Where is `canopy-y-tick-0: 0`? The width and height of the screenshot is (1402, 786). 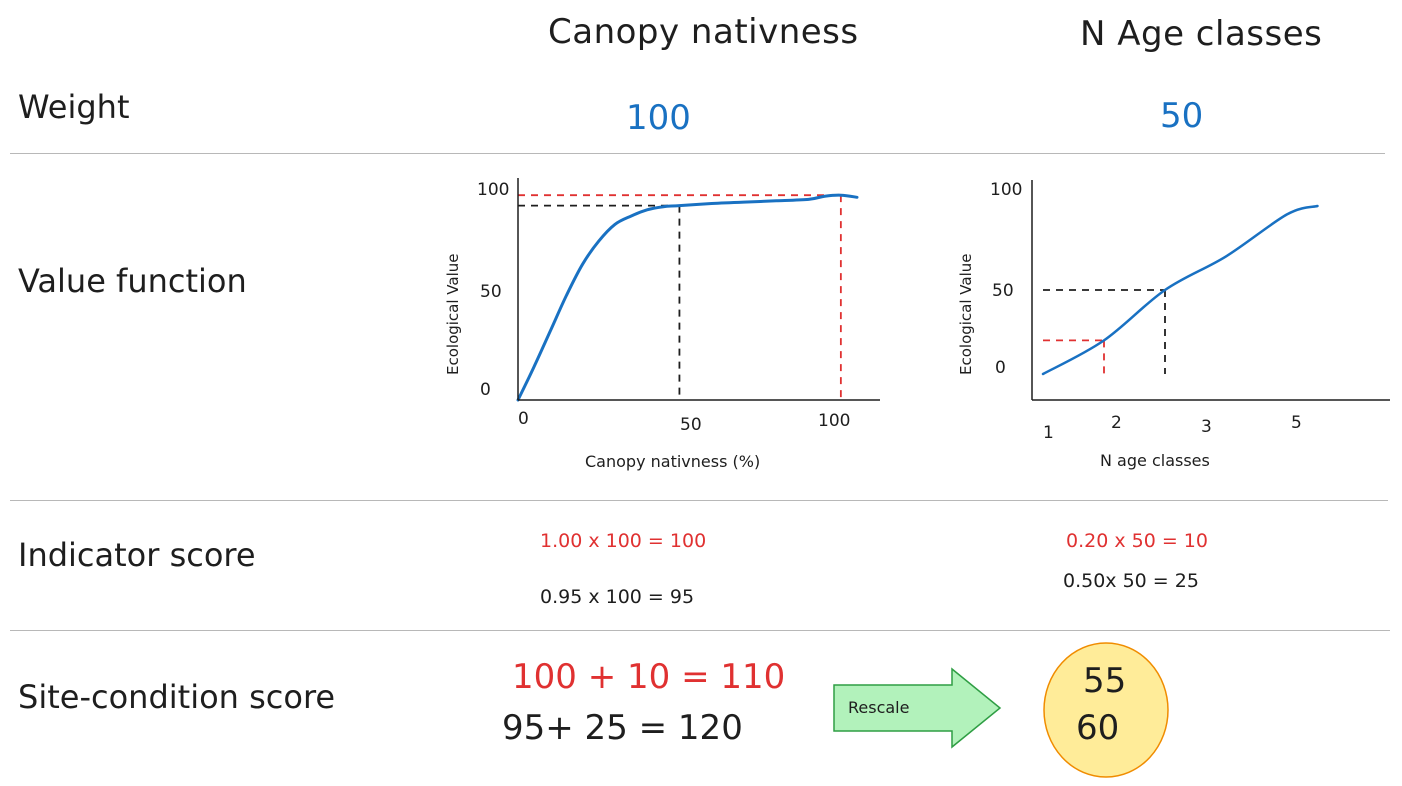 canopy-y-tick-0: 0 is located at coordinates (485, 390).